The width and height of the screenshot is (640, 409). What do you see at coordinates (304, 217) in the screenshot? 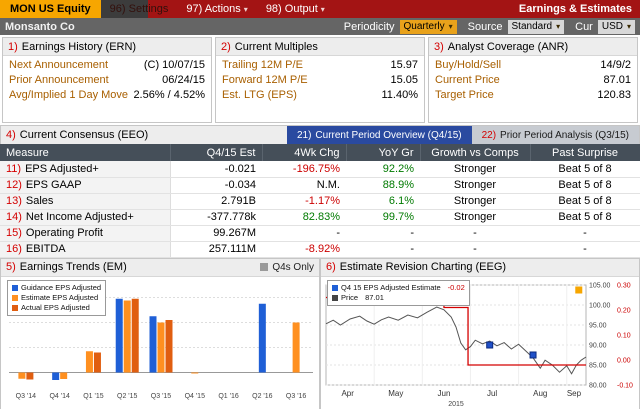
I see `4wk-chg-cell: 82.83%` at bounding box center [304, 217].